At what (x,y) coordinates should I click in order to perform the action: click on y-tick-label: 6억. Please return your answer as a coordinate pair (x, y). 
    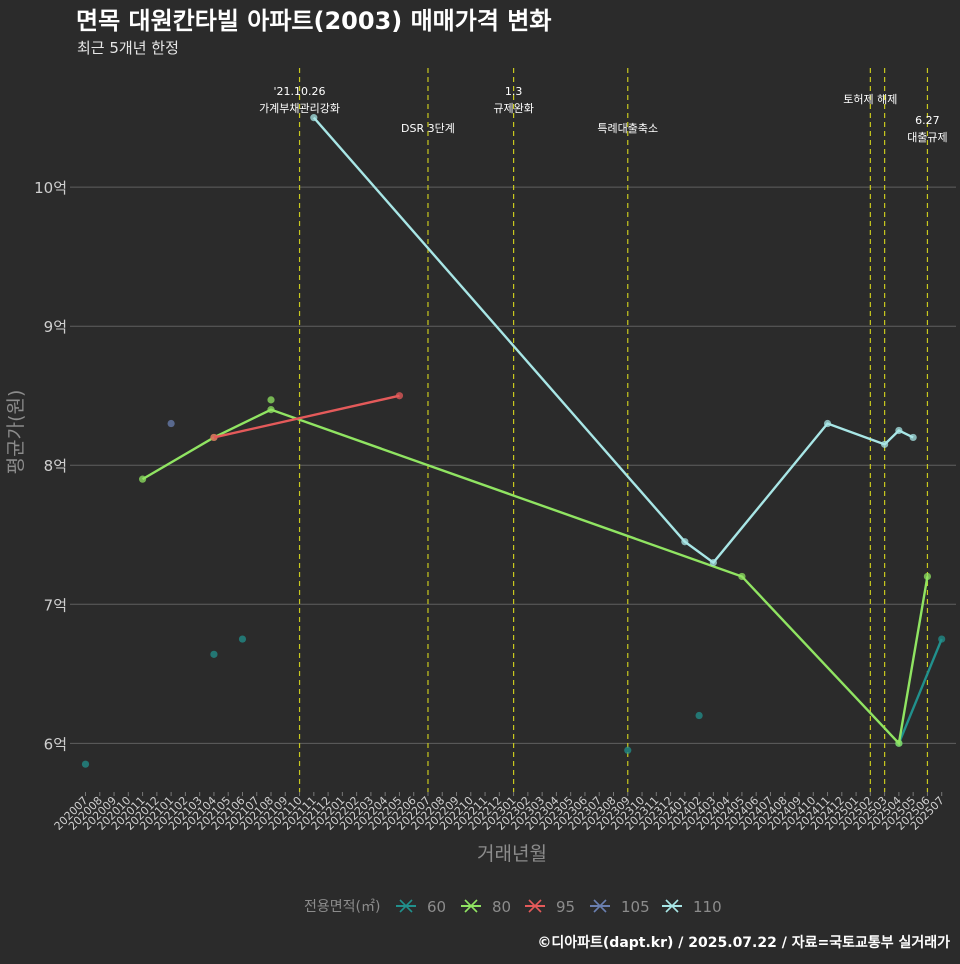
    Looking at the image, I should click on (55, 744).